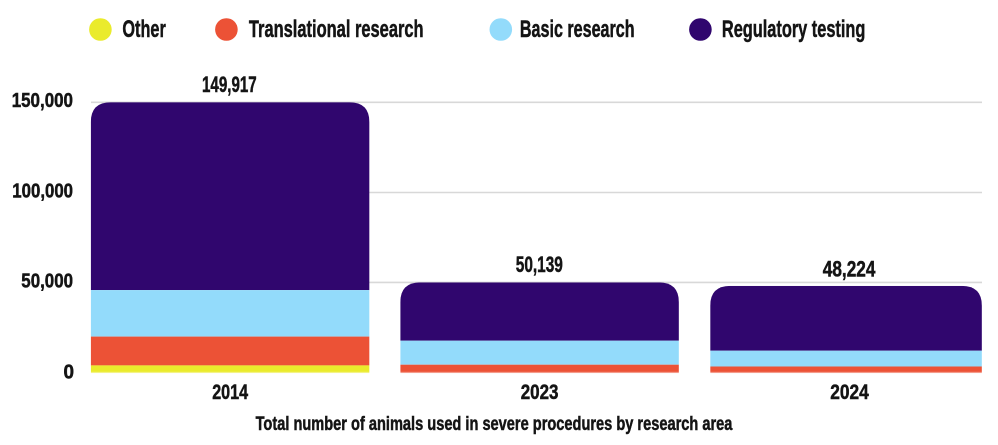 This screenshot has width=998, height=445. What do you see at coordinates (229, 84) in the screenshot?
I see `svg-text: 149,917` at bounding box center [229, 84].